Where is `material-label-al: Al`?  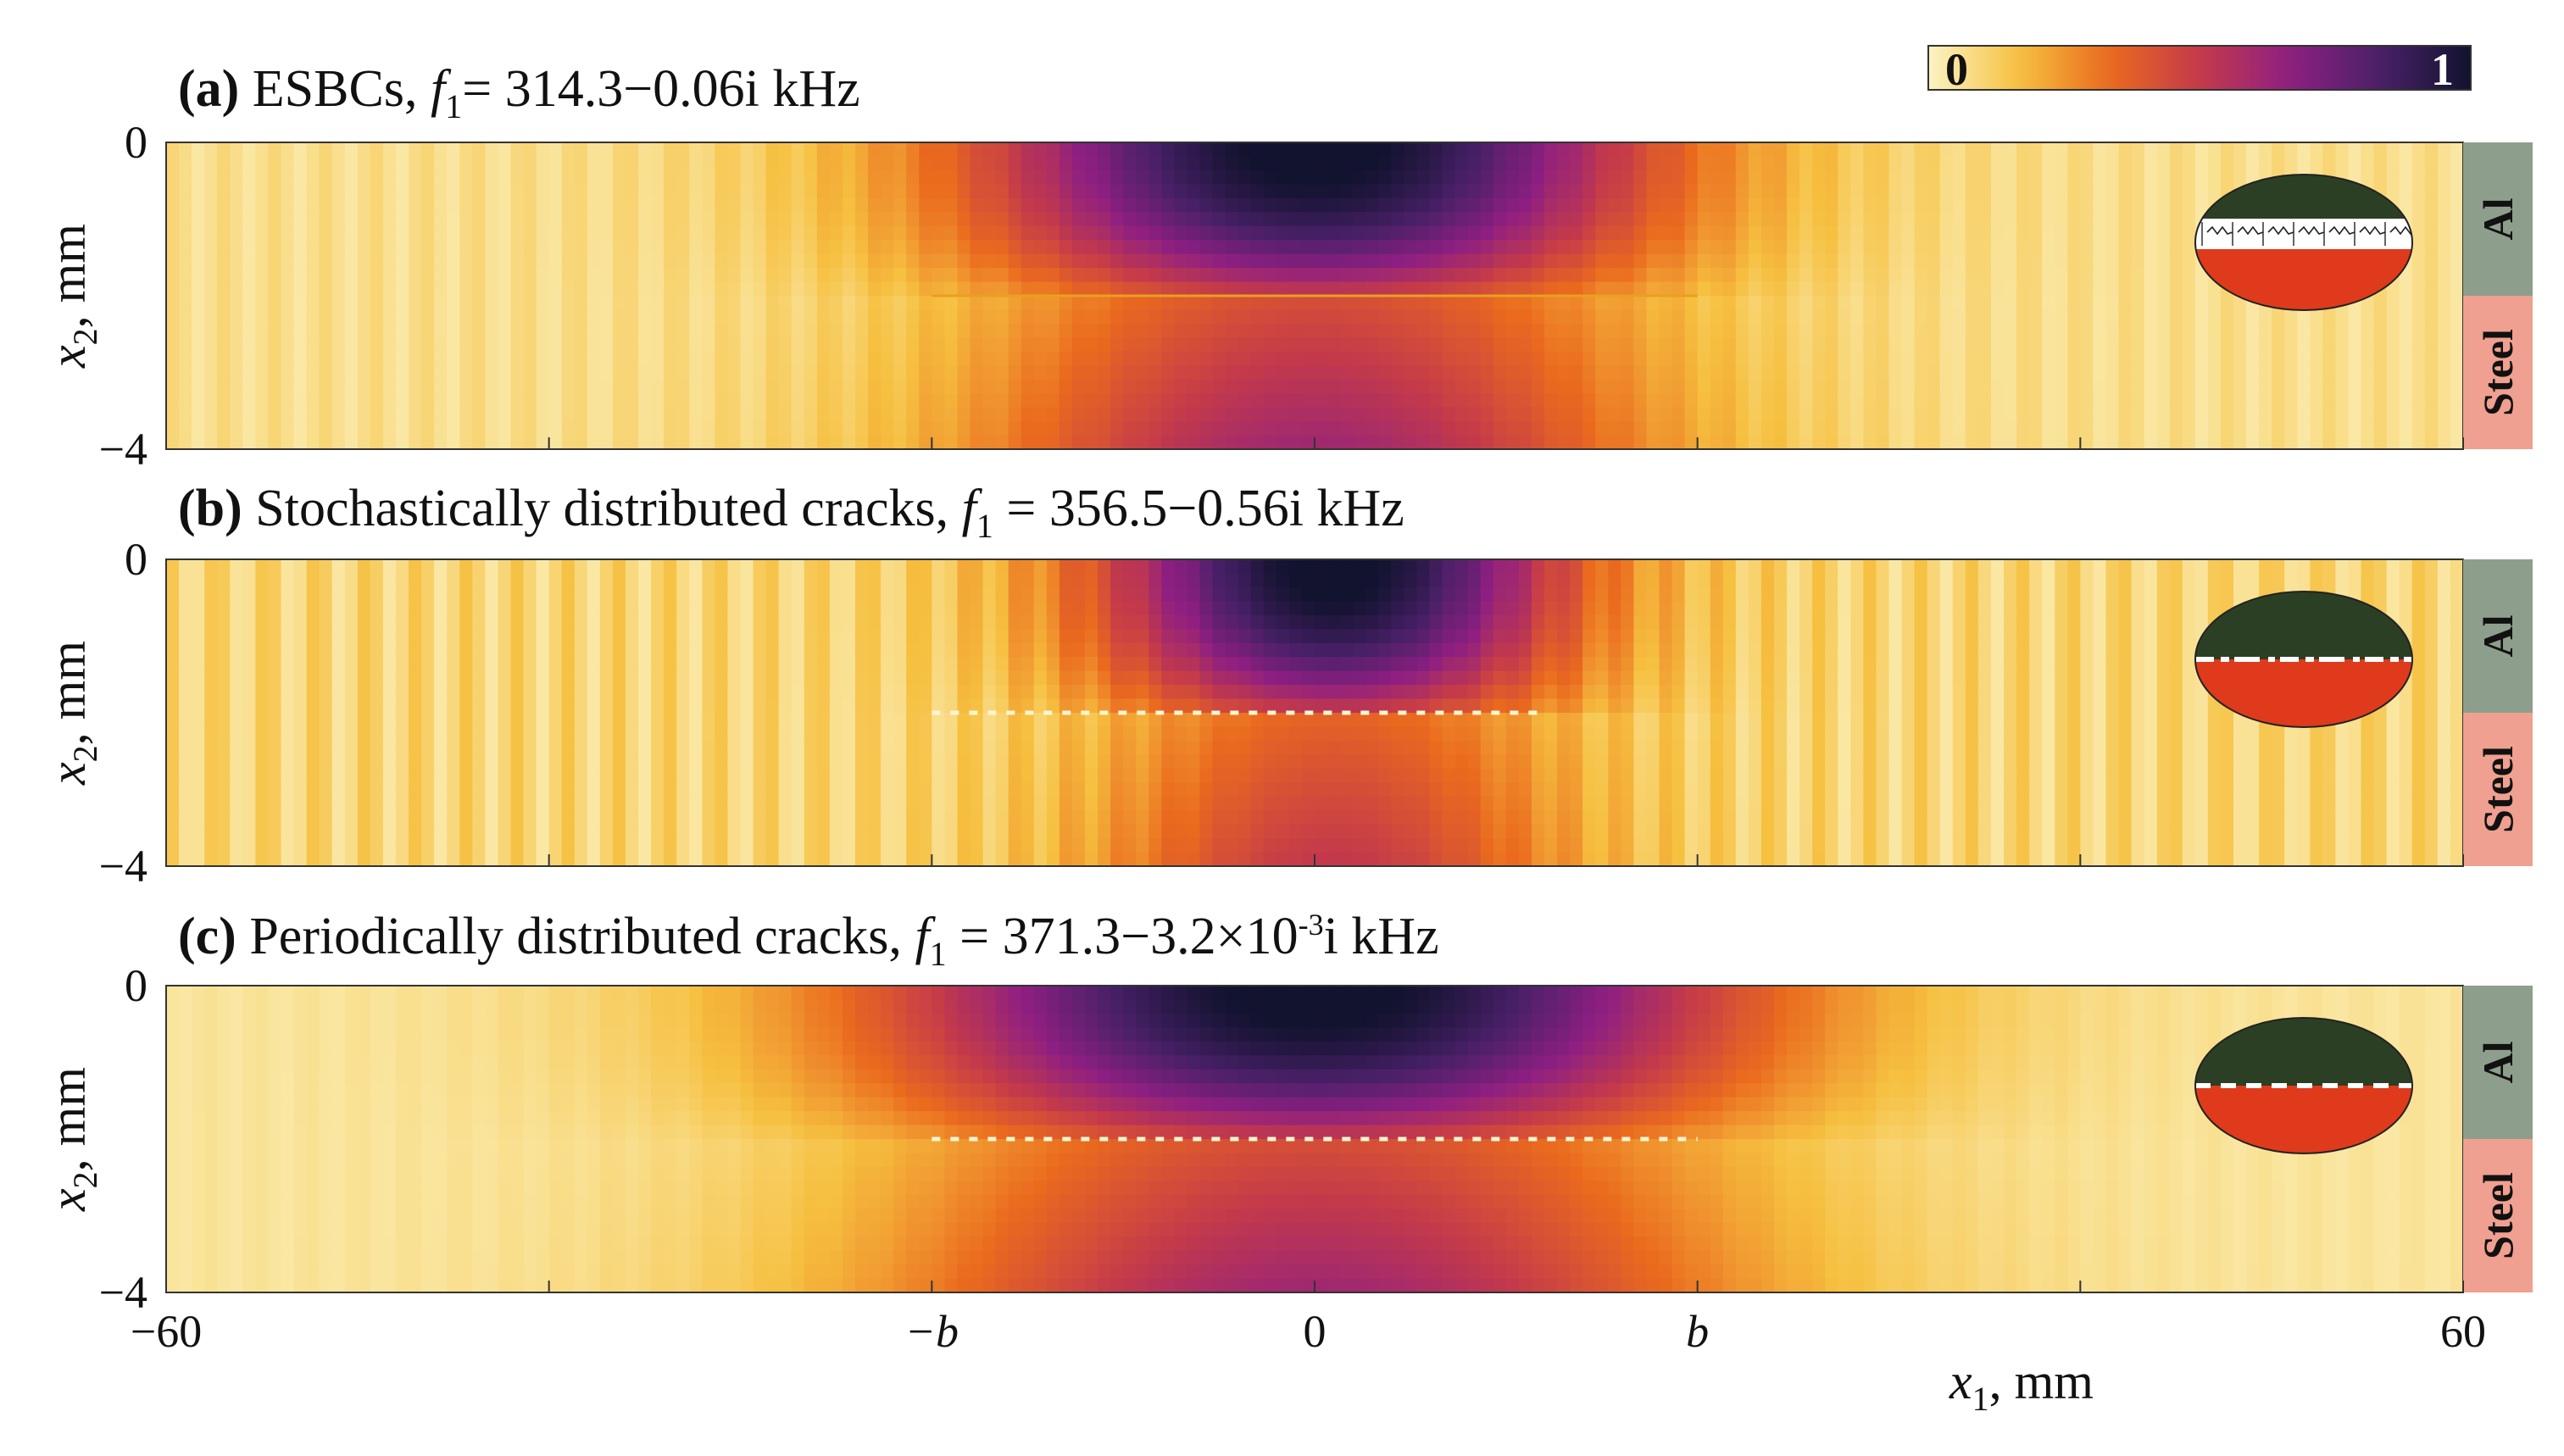
material-label-al: Al is located at coordinates (2498, 219).